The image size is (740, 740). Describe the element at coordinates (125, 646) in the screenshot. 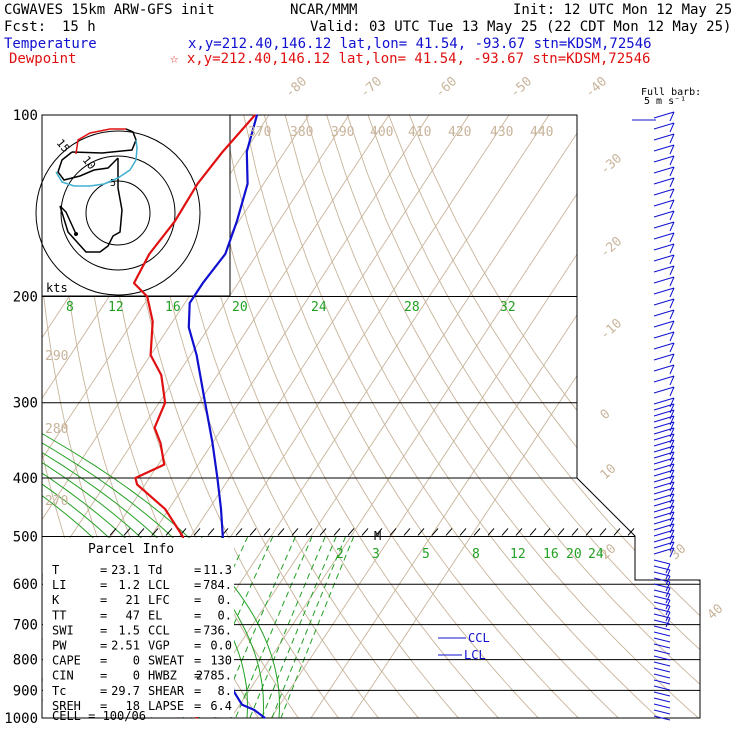

I see `parcel-value: 2.51` at that location.